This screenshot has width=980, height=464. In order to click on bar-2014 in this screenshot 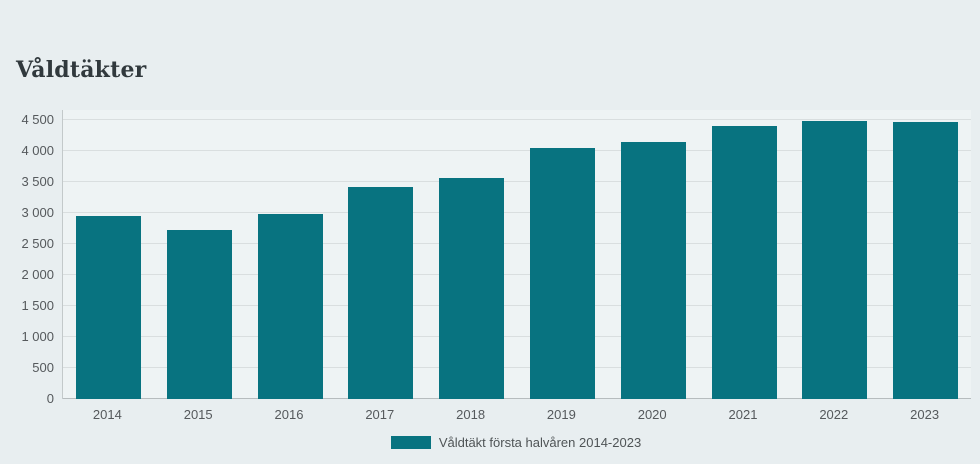, I will do `click(108, 307)`.